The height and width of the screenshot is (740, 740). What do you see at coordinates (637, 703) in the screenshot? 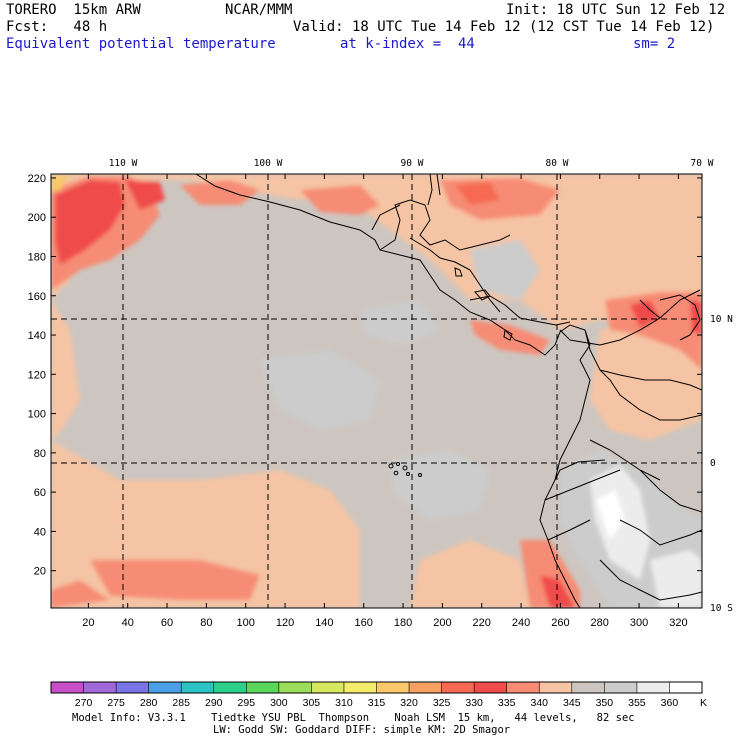
I see `colorbar-level-label: 355` at bounding box center [637, 703].